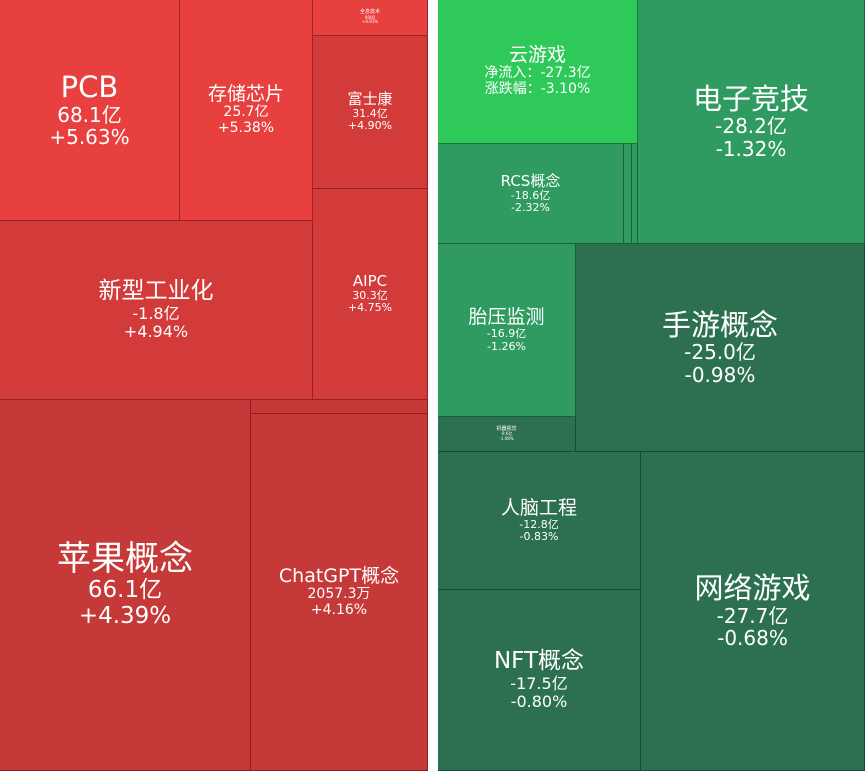 The height and width of the screenshot is (771, 865). Describe the element at coordinates (751, 148) in the screenshot. I see `sector-change: -1.32%` at that location.